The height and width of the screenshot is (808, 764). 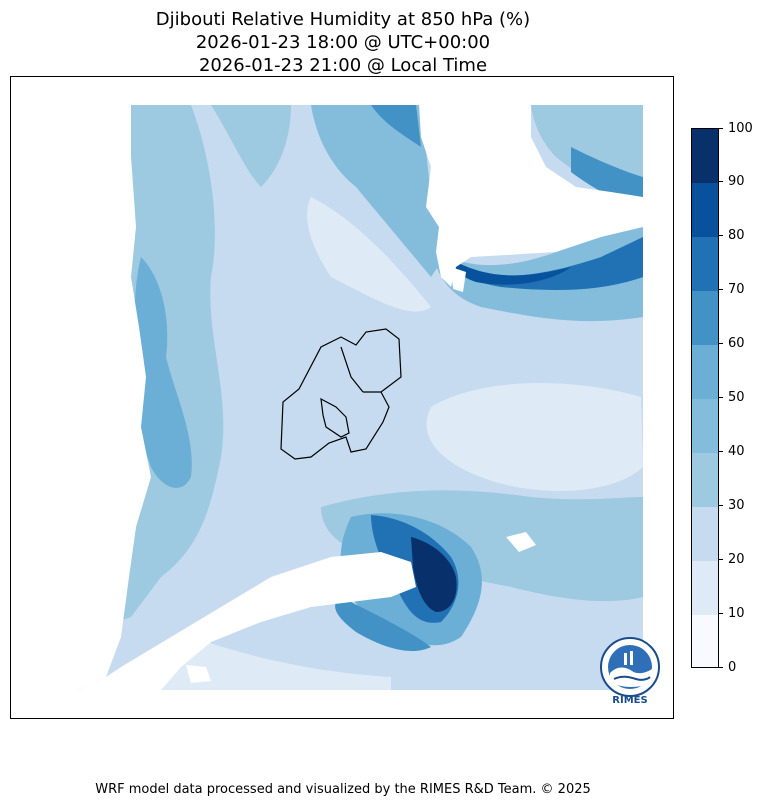 What do you see at coordinates (531, 196) in the screenshot?
I see `mask-north-gulf` at bounding box center [531, 196].